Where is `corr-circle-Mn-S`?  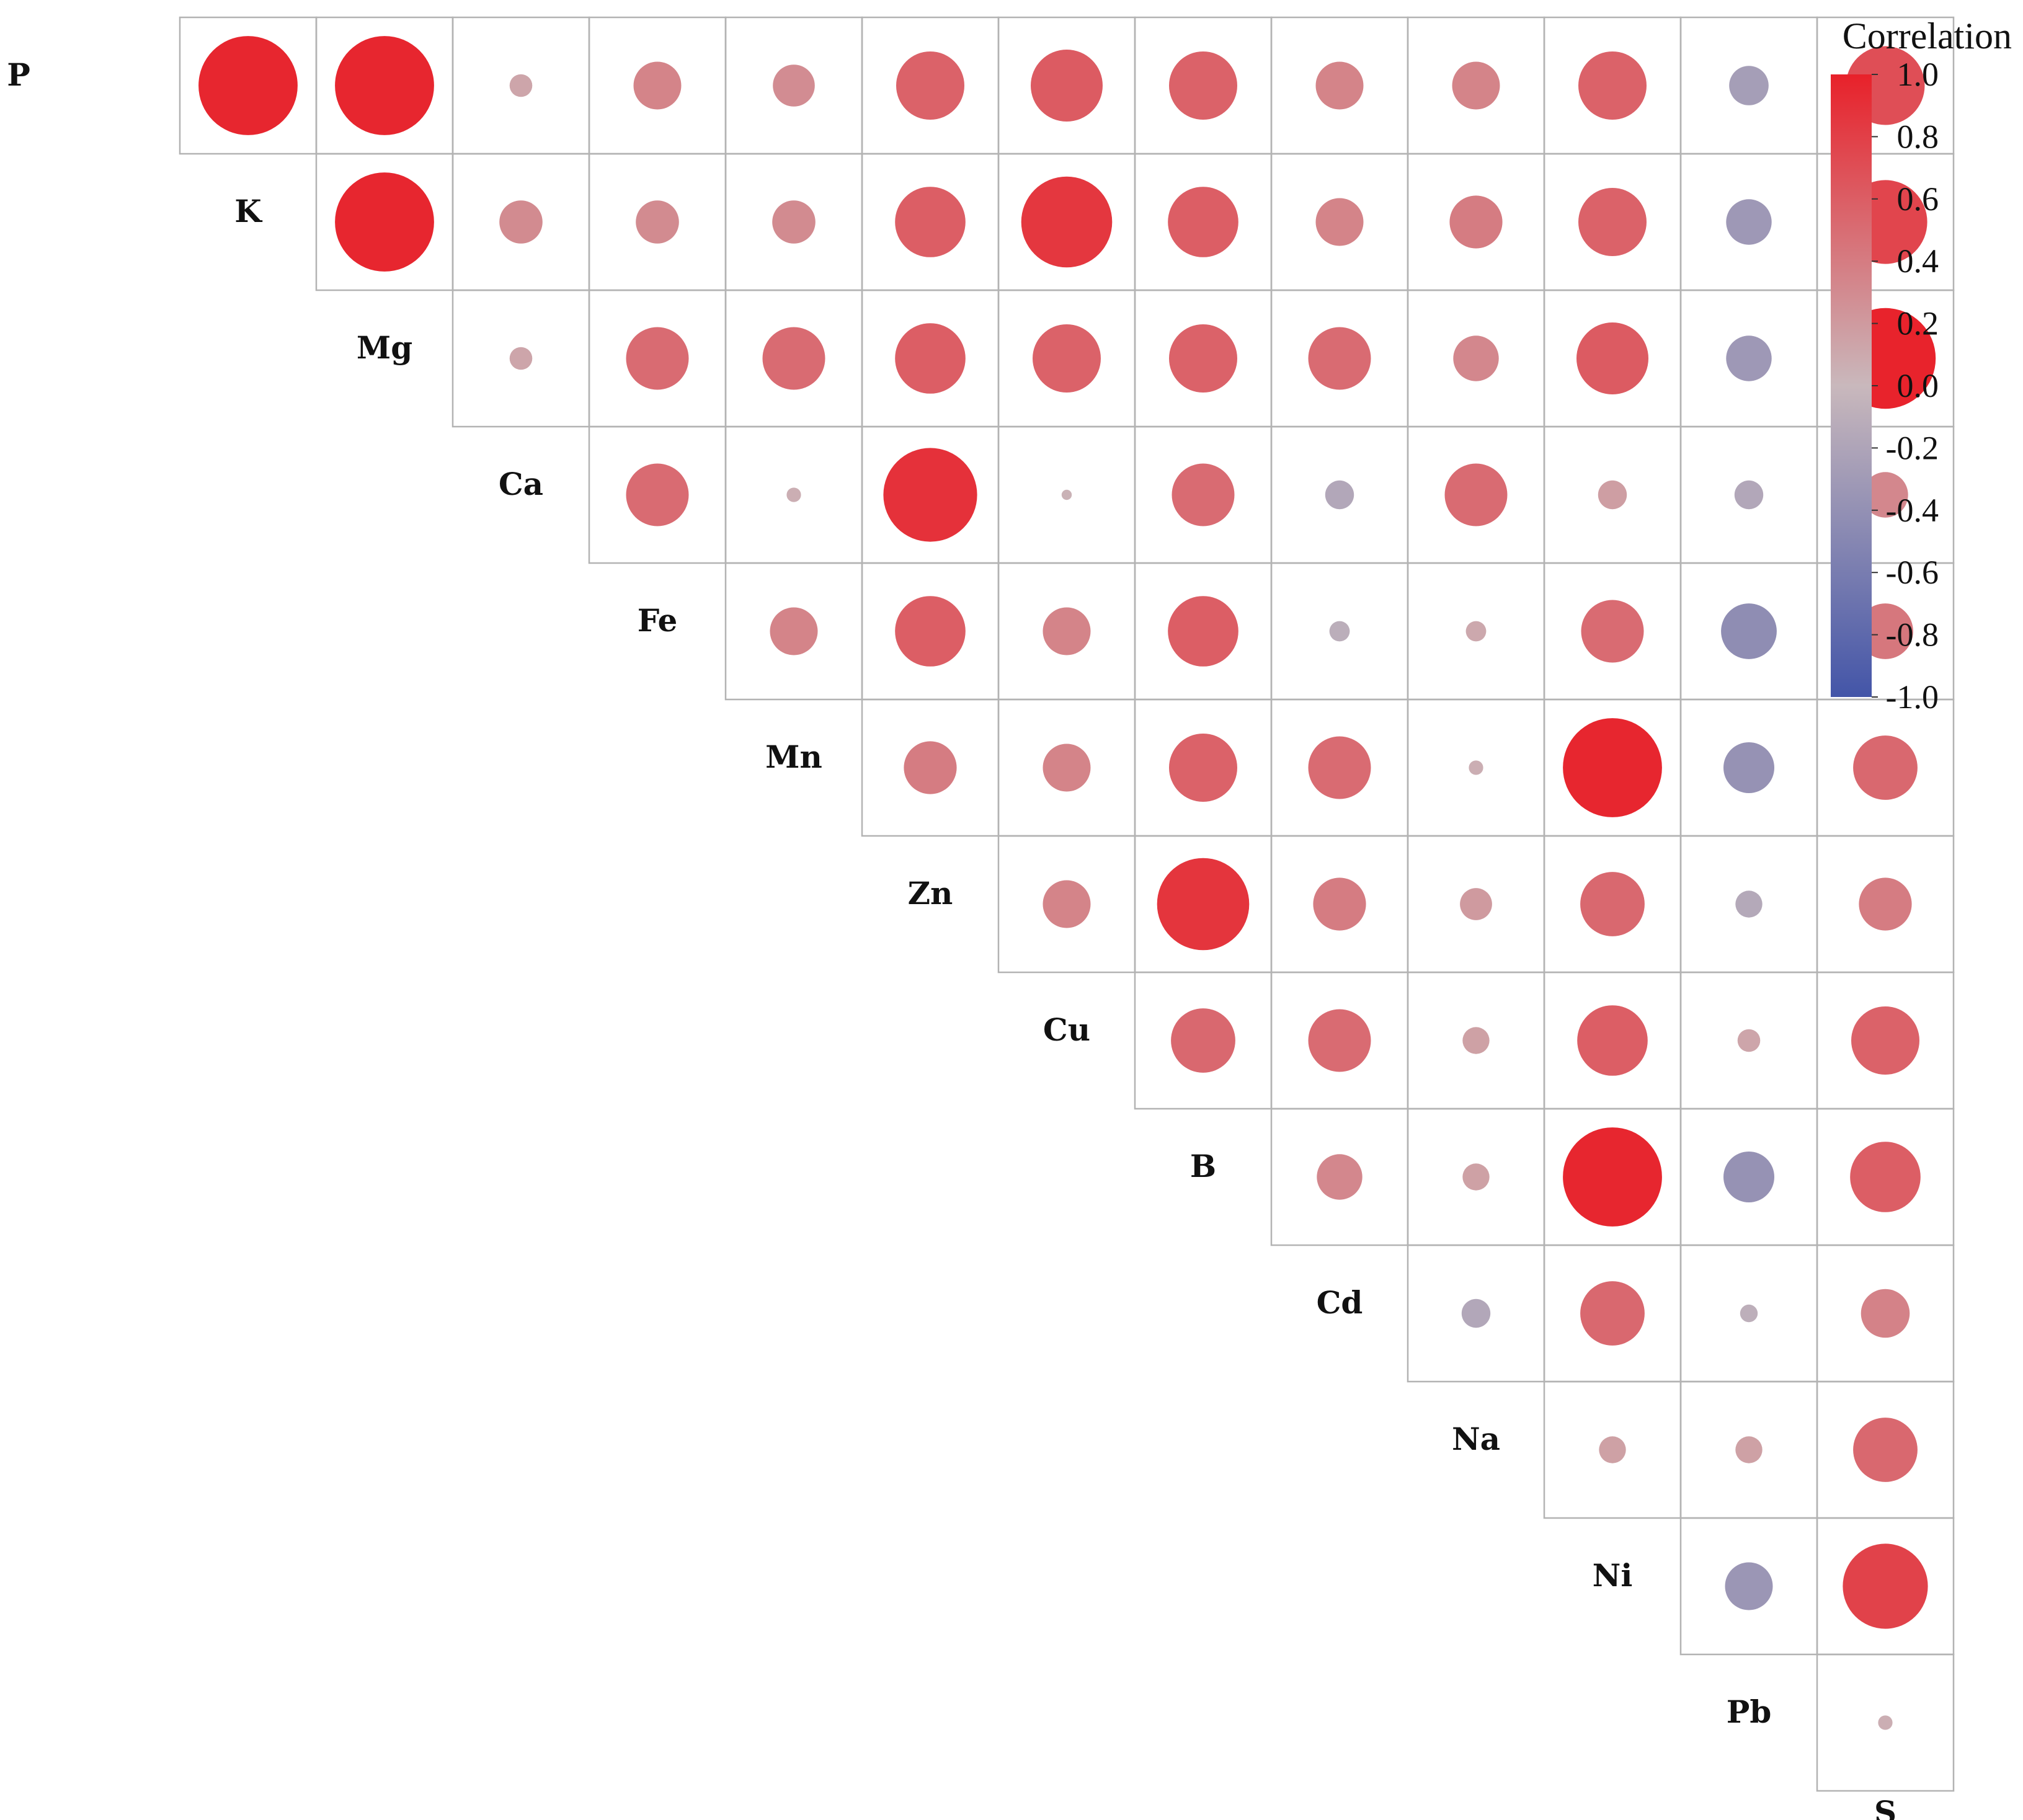
corr-circle-Mn-S is located at coordinates (1885, 768).